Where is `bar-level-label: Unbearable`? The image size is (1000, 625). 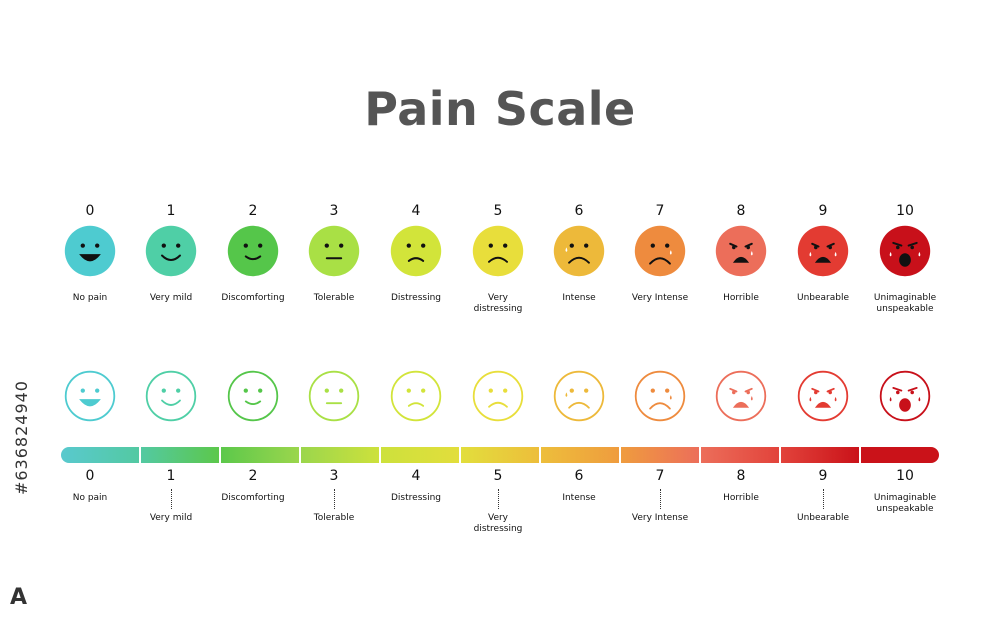 bar-level-label: Unbearable is located at coordinates (823, 518).